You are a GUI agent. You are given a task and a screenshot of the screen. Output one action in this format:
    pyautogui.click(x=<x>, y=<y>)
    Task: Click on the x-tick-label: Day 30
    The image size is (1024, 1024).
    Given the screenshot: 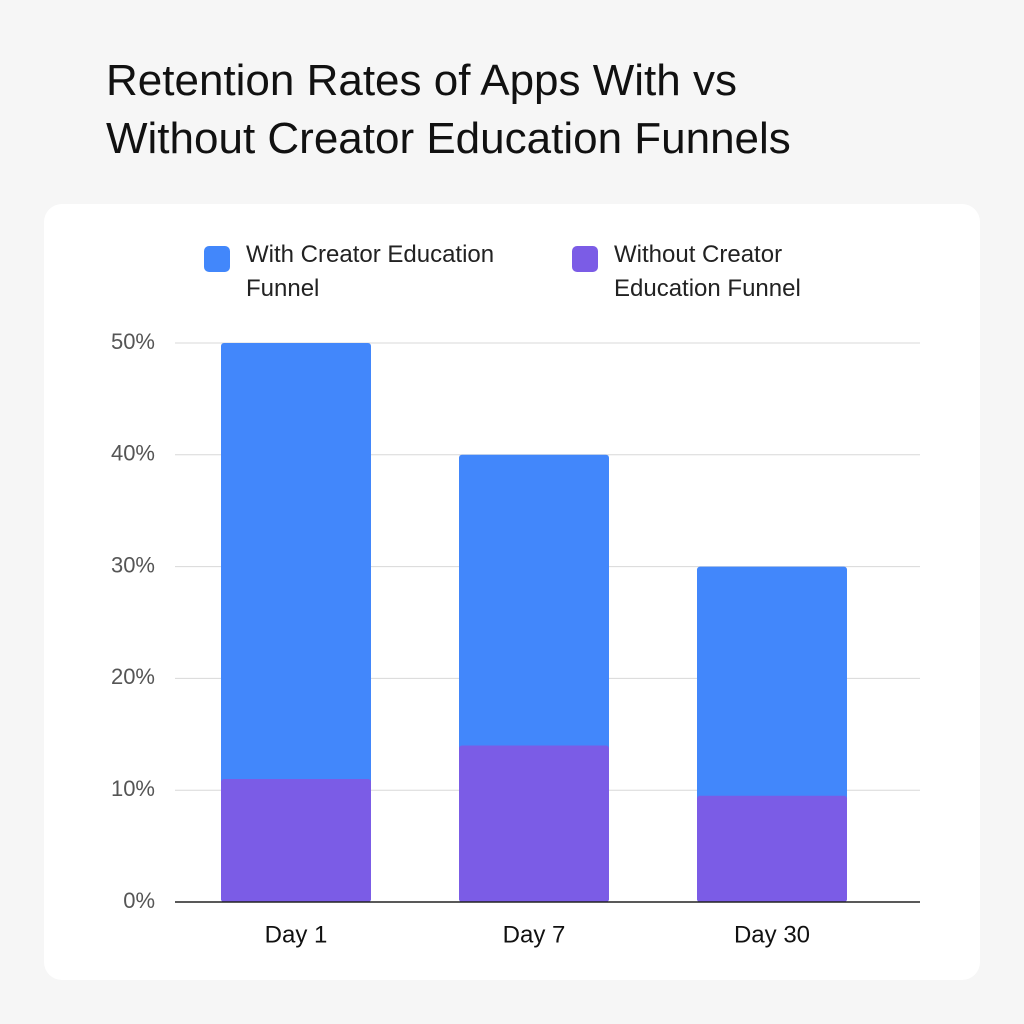 What is the action you would take?
    pyautogui.click(x=772, y=934)
    